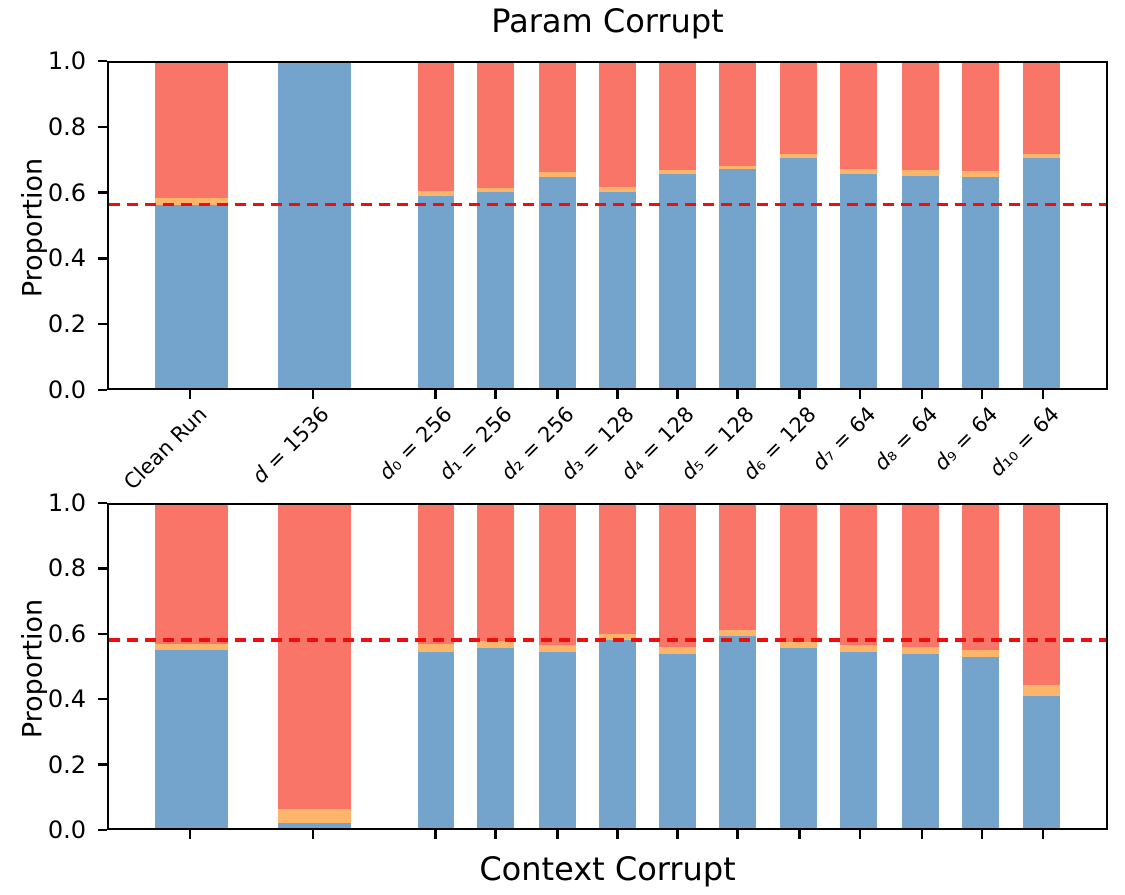 The height and width of the screenshot is (895, 1125). I want to click on chart-title-param-corrupt: Param Corrupt, so click(607, 21).